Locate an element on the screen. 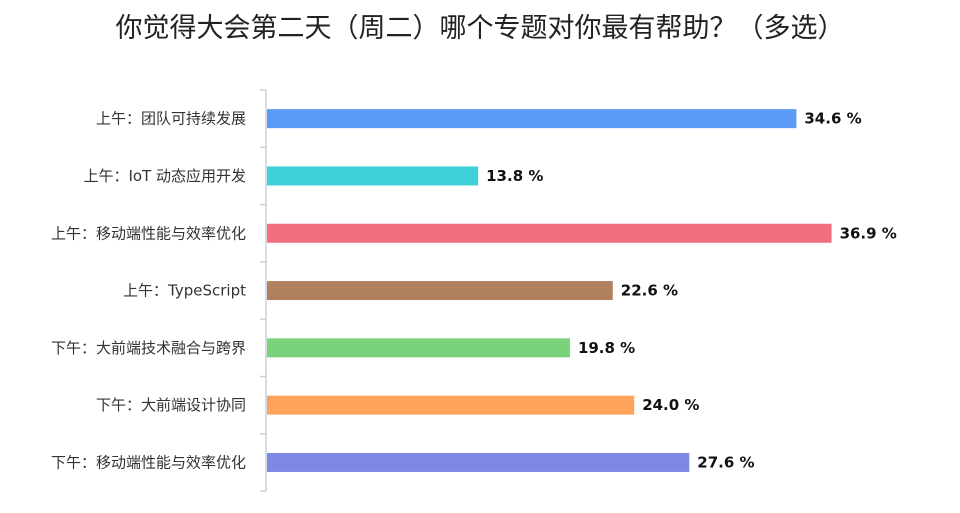  value-label: 22.6 % is located at coordinates (649, 291).